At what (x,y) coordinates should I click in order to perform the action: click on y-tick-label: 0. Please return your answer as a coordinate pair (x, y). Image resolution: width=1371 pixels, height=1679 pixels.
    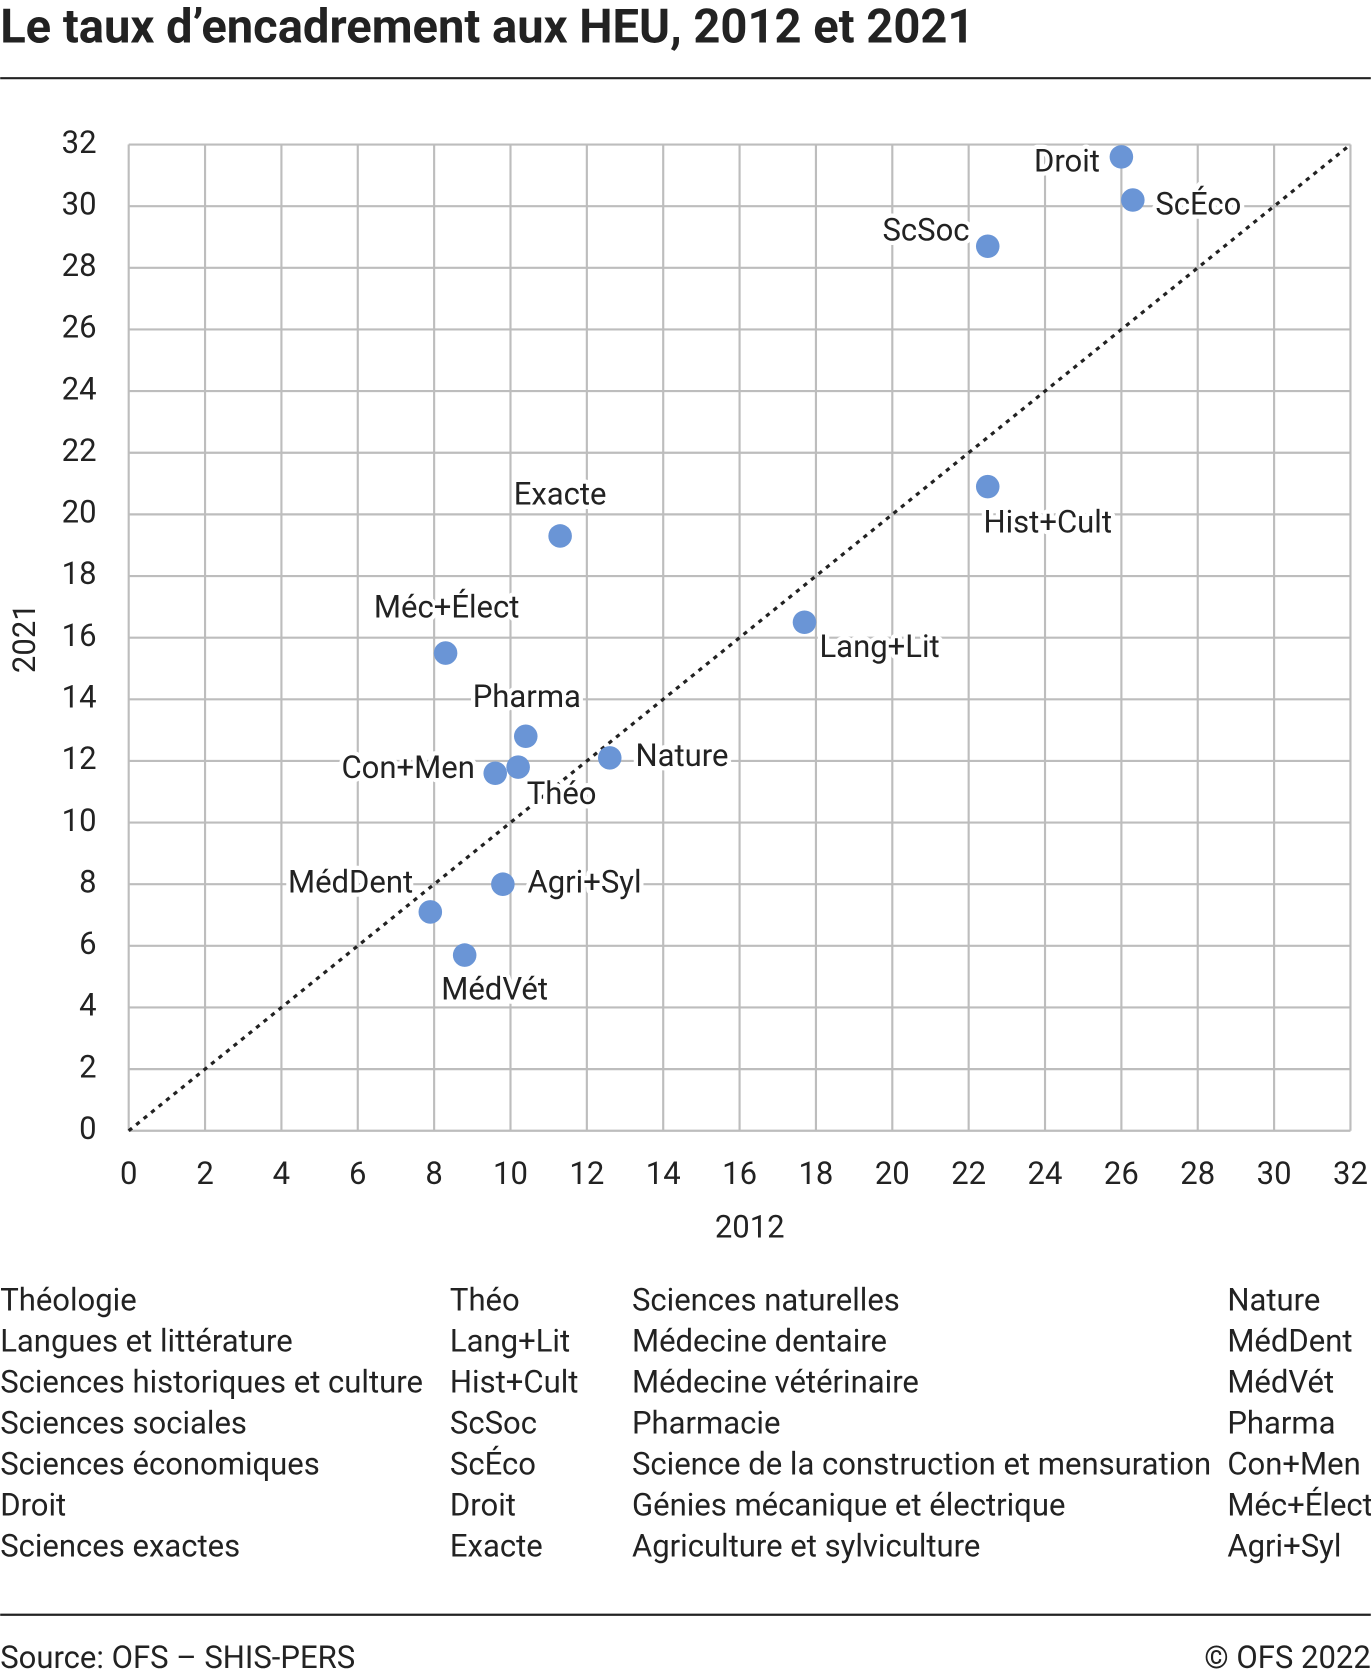
    Looking at the image, I should click on (87, 1128).